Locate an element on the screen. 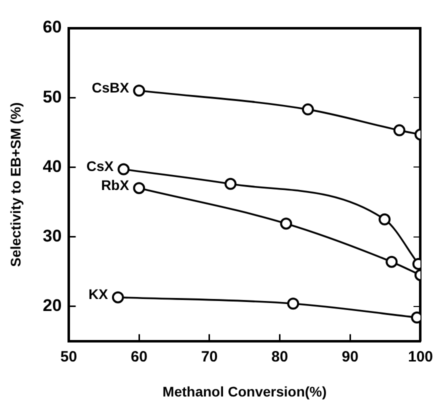 The image size is (447, 409). x-tick-label: 60 is located at coordinates (139, 357).